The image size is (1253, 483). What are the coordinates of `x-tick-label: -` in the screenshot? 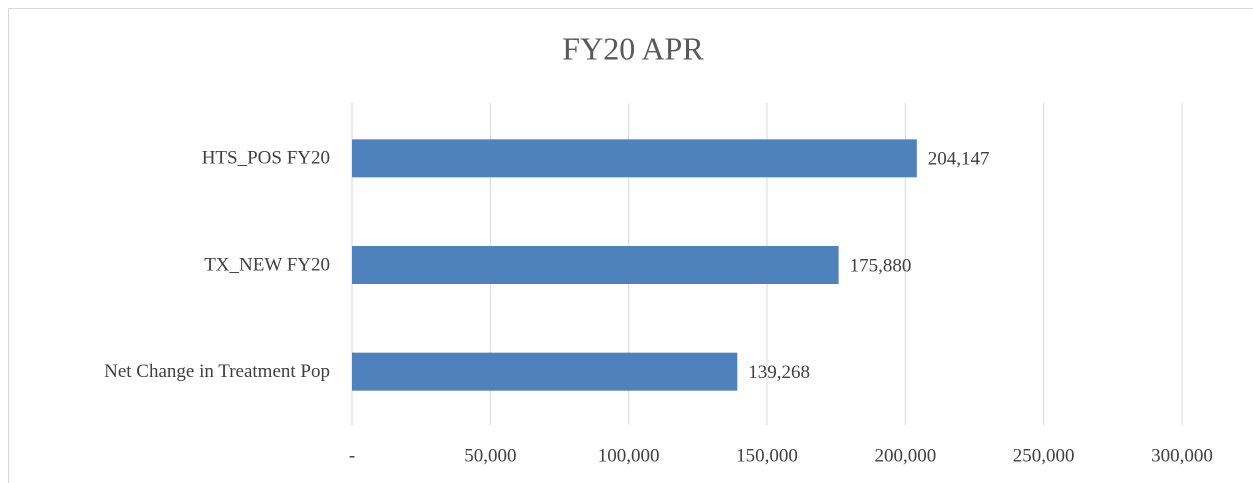 It's located at (352, 455).